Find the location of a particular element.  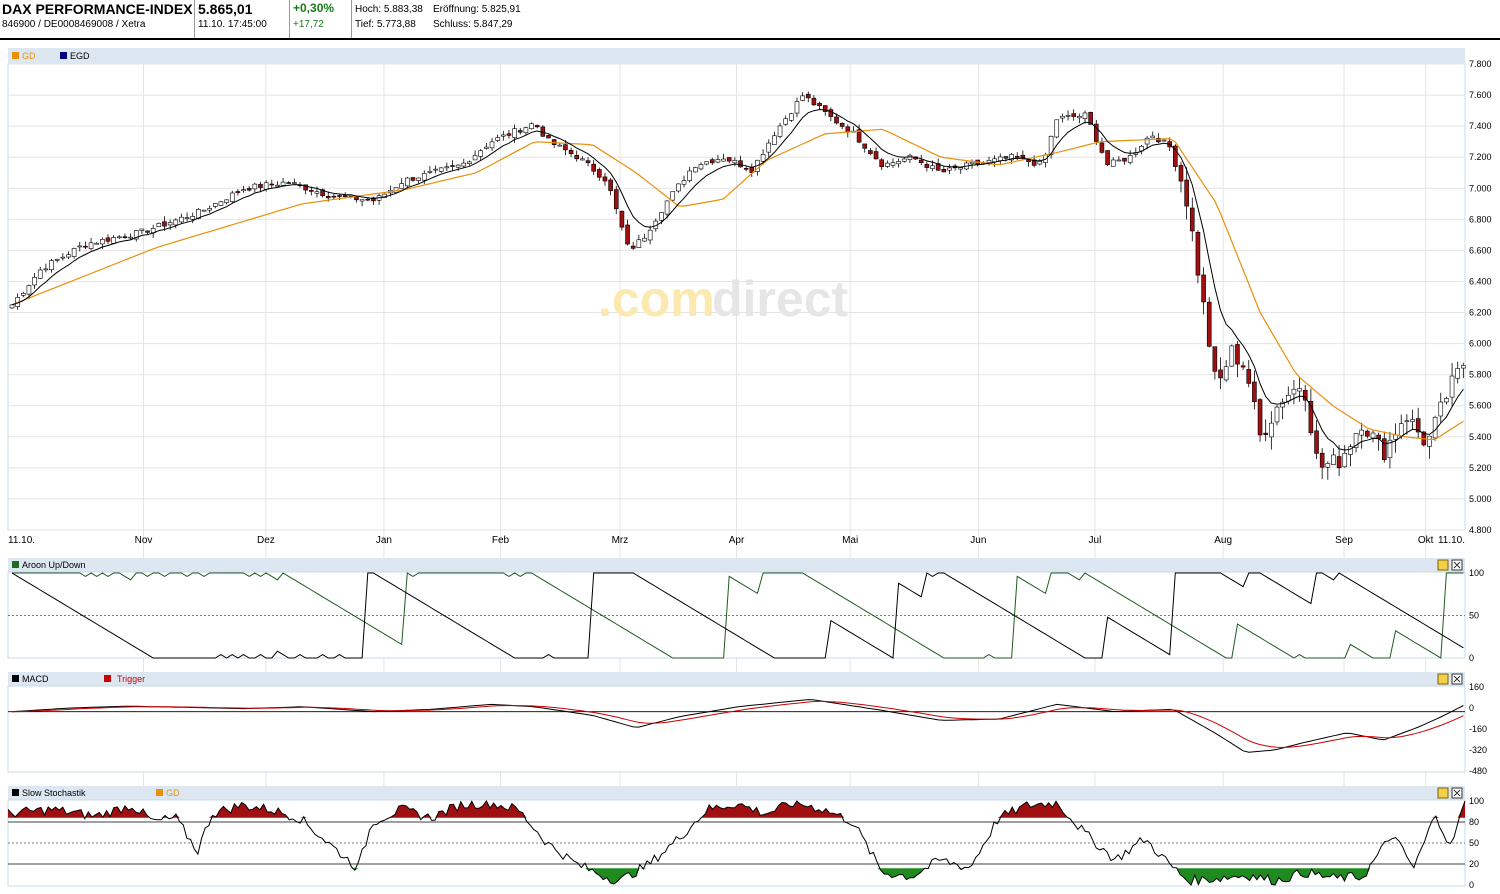

change-absolute: +17,72 is located at coordinates (308, 24).